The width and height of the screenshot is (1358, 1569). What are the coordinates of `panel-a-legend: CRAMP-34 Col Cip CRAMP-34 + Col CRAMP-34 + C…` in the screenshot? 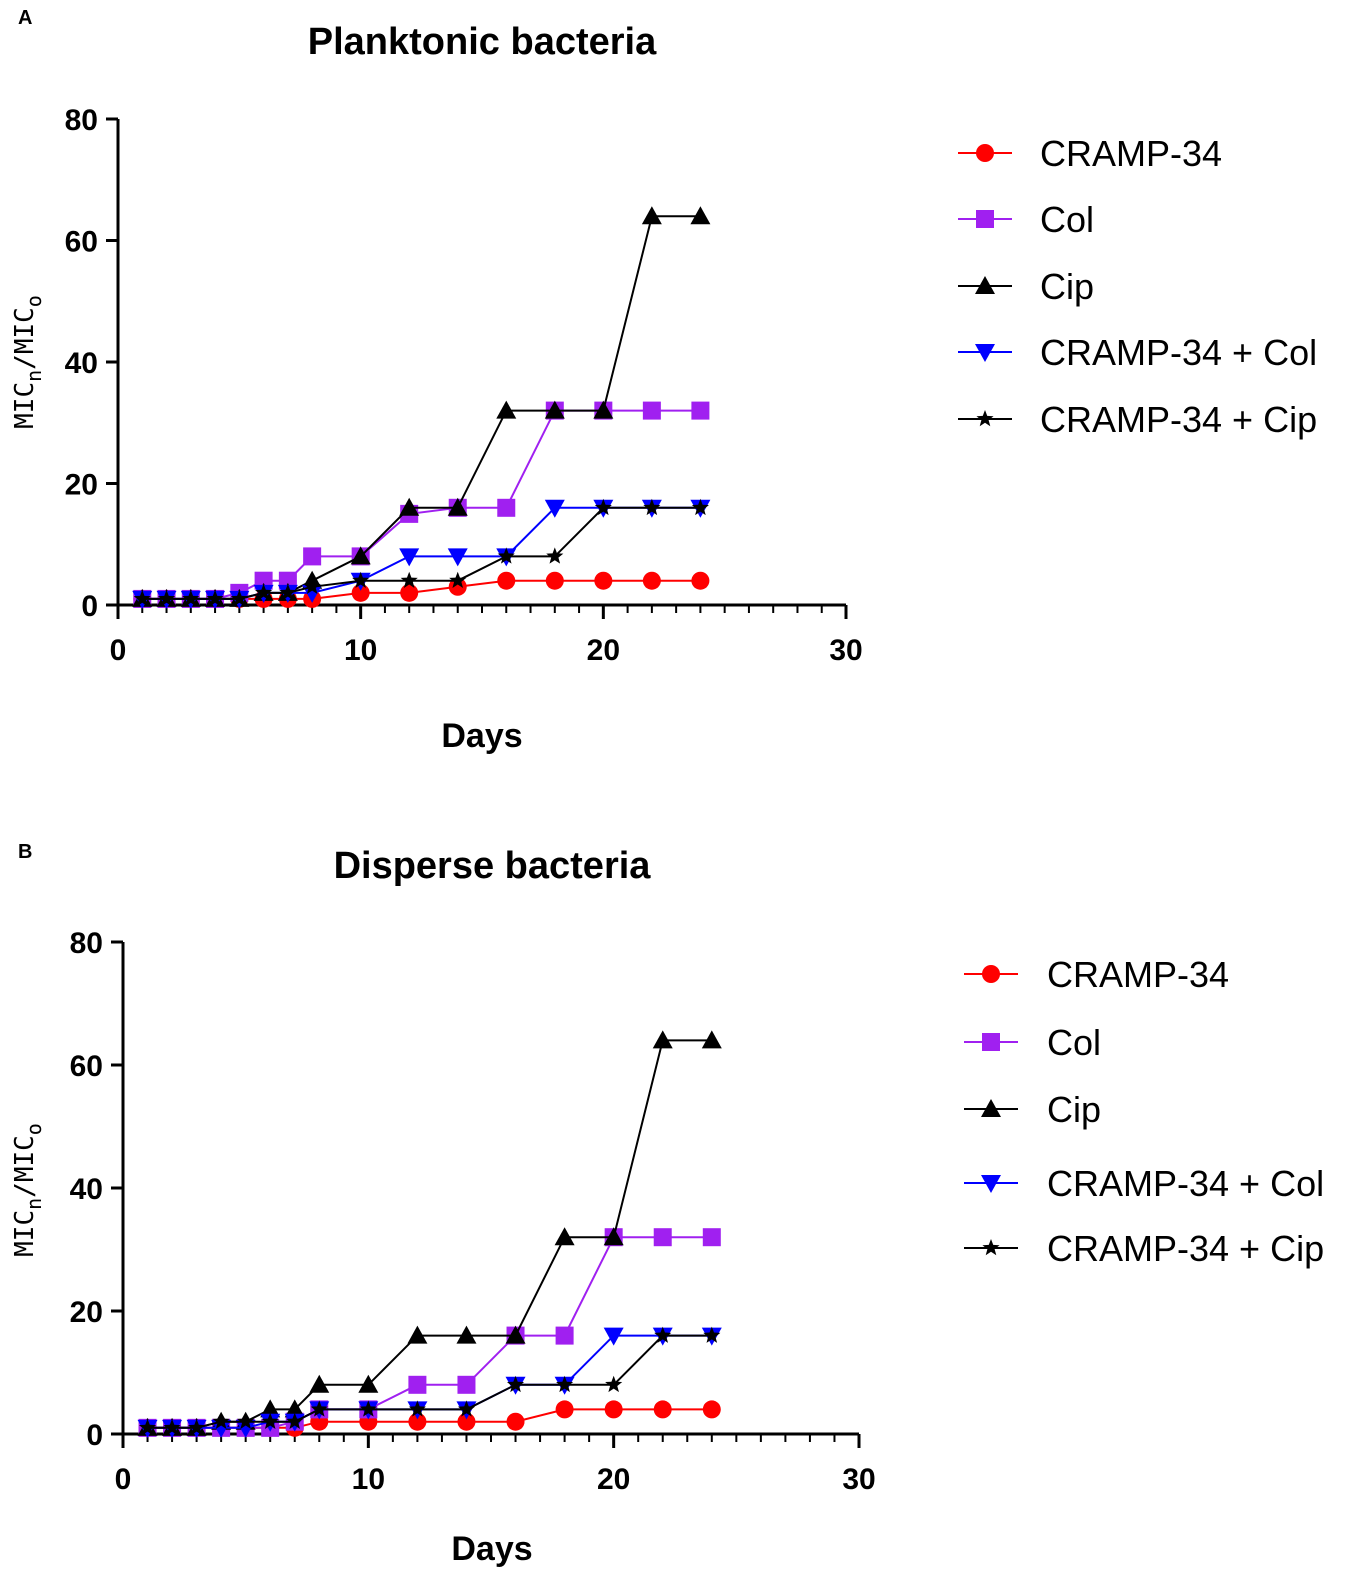 It's located at (1137, 286).